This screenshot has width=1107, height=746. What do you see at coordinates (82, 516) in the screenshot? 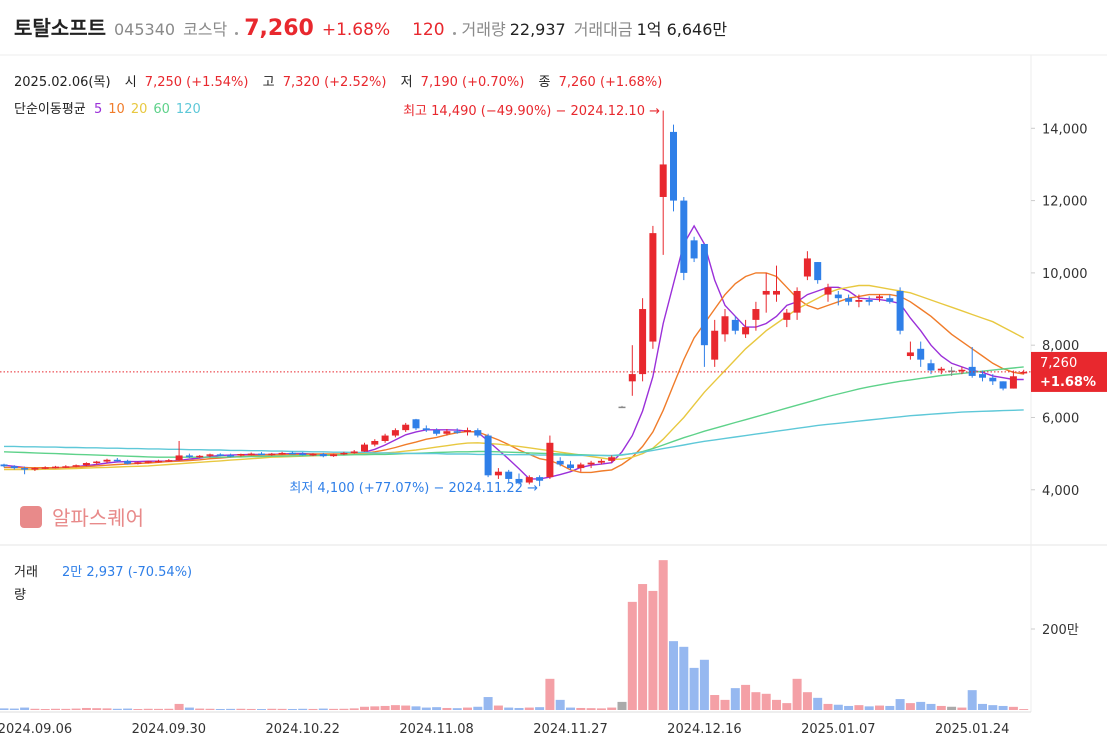
I see `watermark: 알파스퀘어` at bounding box center [82, 516].